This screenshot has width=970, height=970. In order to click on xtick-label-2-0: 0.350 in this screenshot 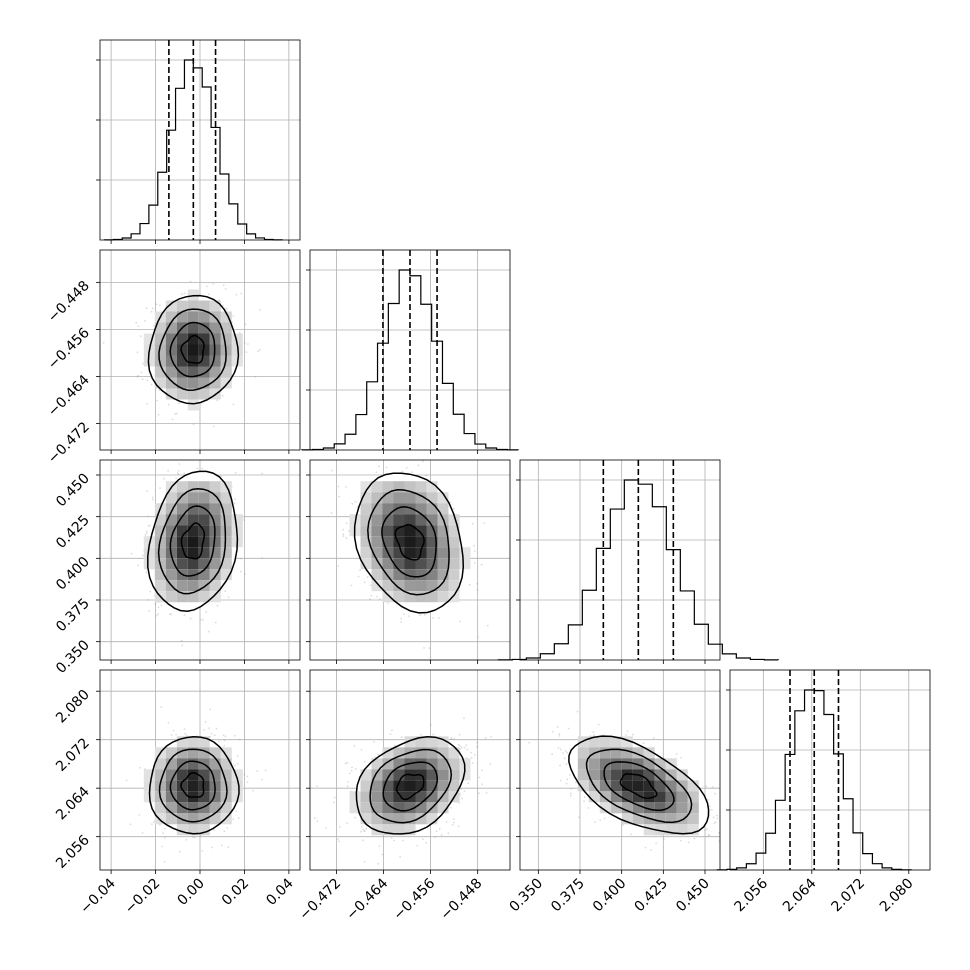, I will do `click(526, 896)`.